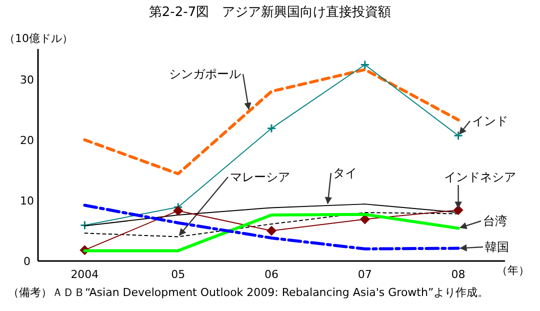  I want to click on text: インドネシア, so click(480, 177).